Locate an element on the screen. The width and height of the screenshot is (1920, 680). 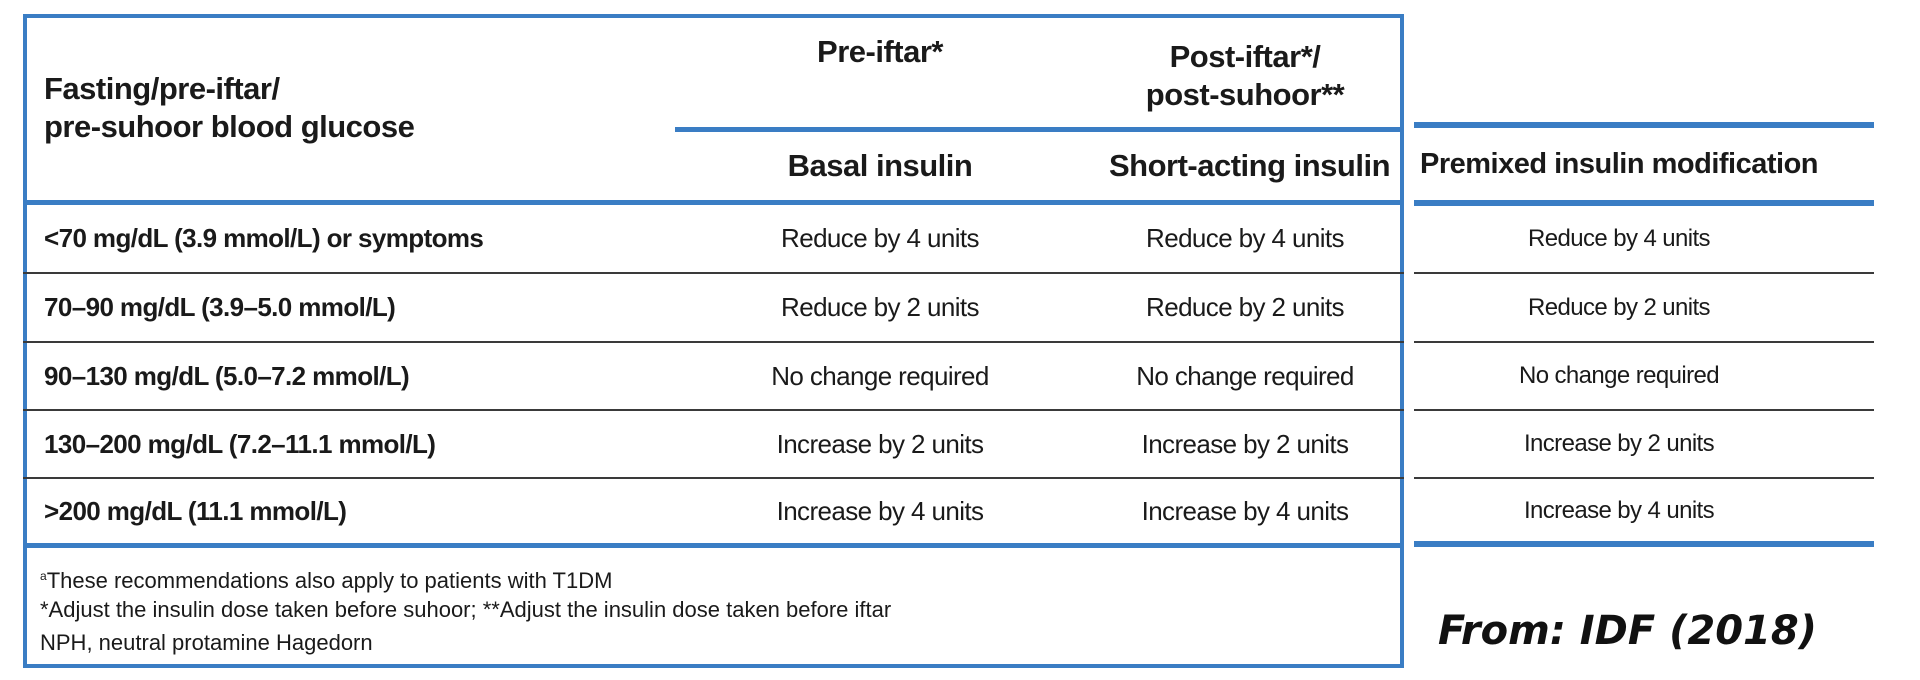
premixed-adjustment: Reduce by 4 units is located at coordinates (1619, 238).